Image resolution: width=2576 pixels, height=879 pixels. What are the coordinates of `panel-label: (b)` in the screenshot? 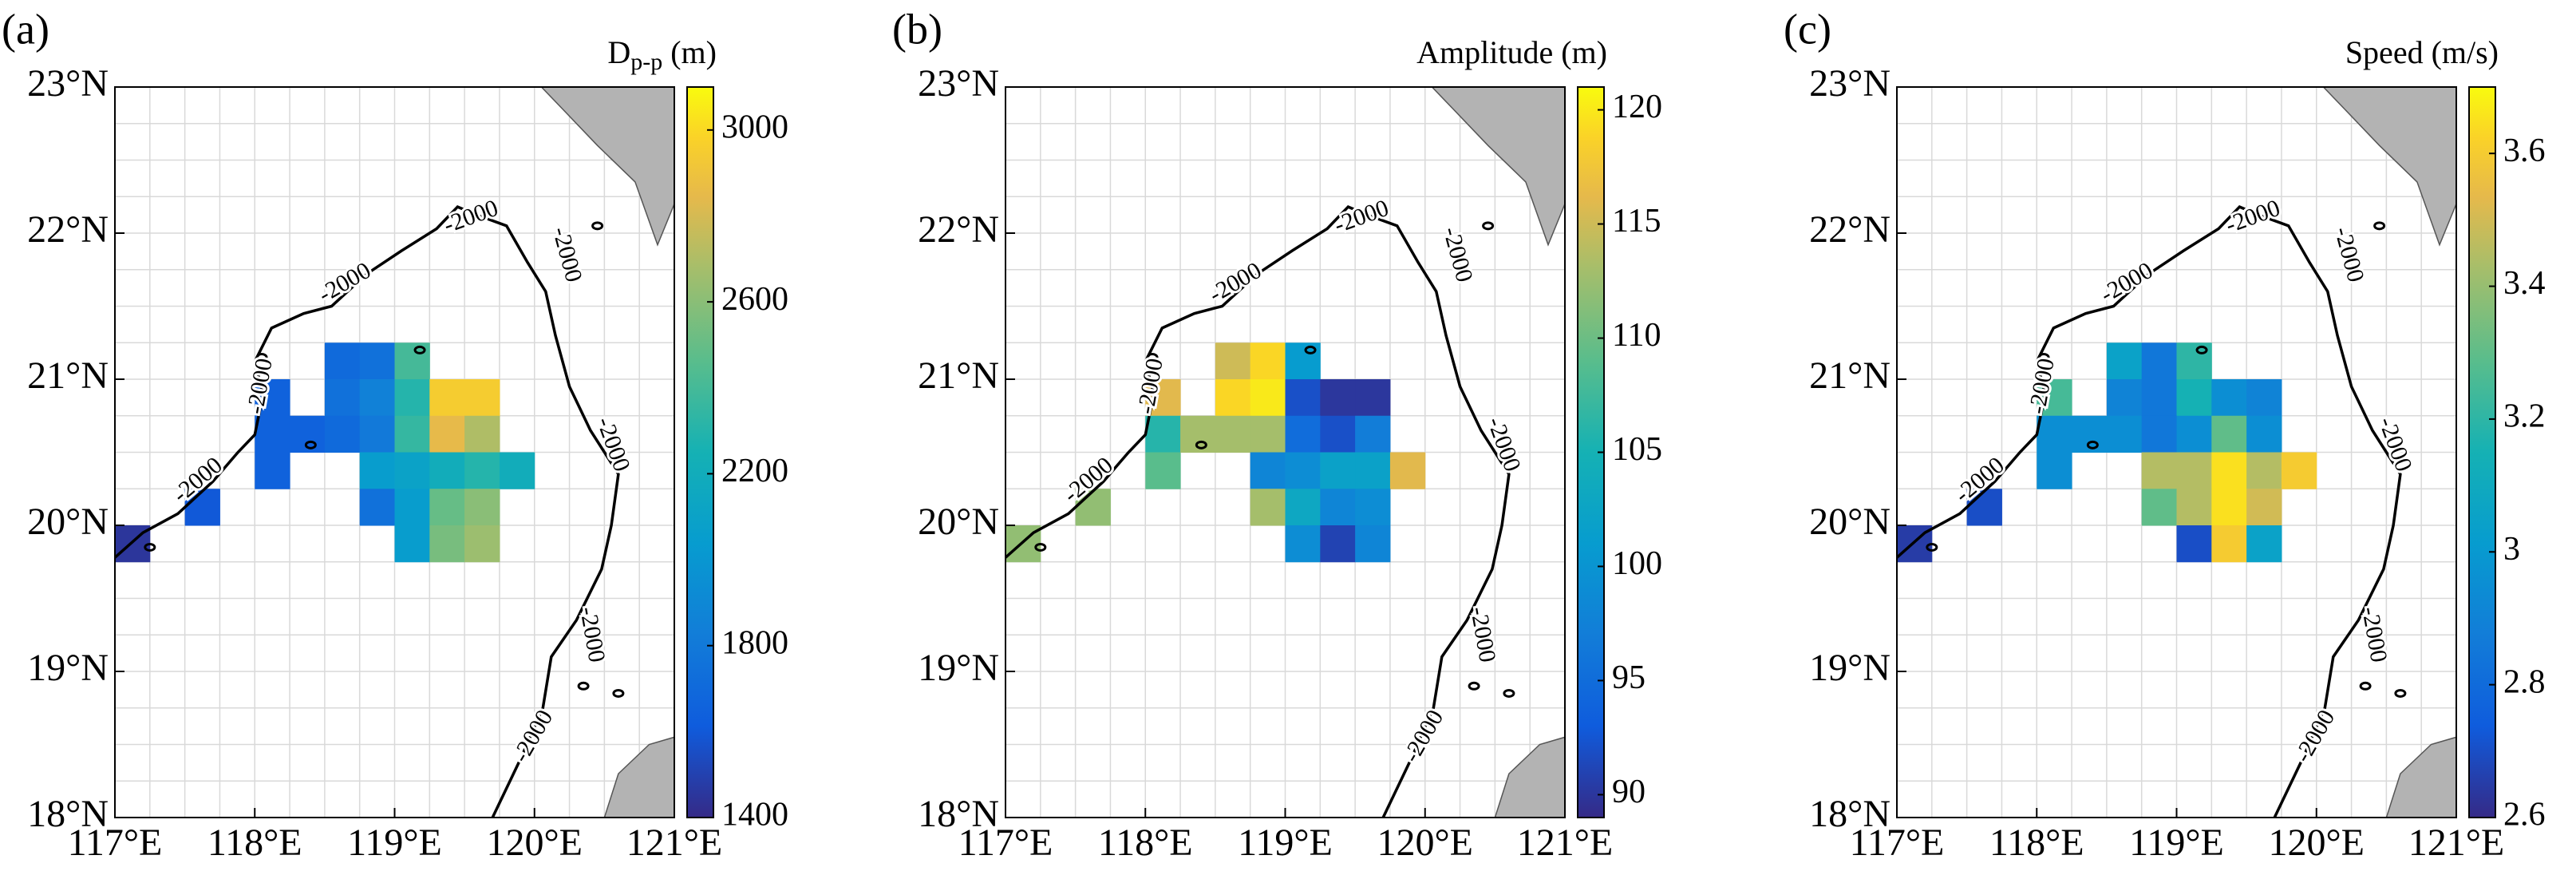 It's located at (917, 29).